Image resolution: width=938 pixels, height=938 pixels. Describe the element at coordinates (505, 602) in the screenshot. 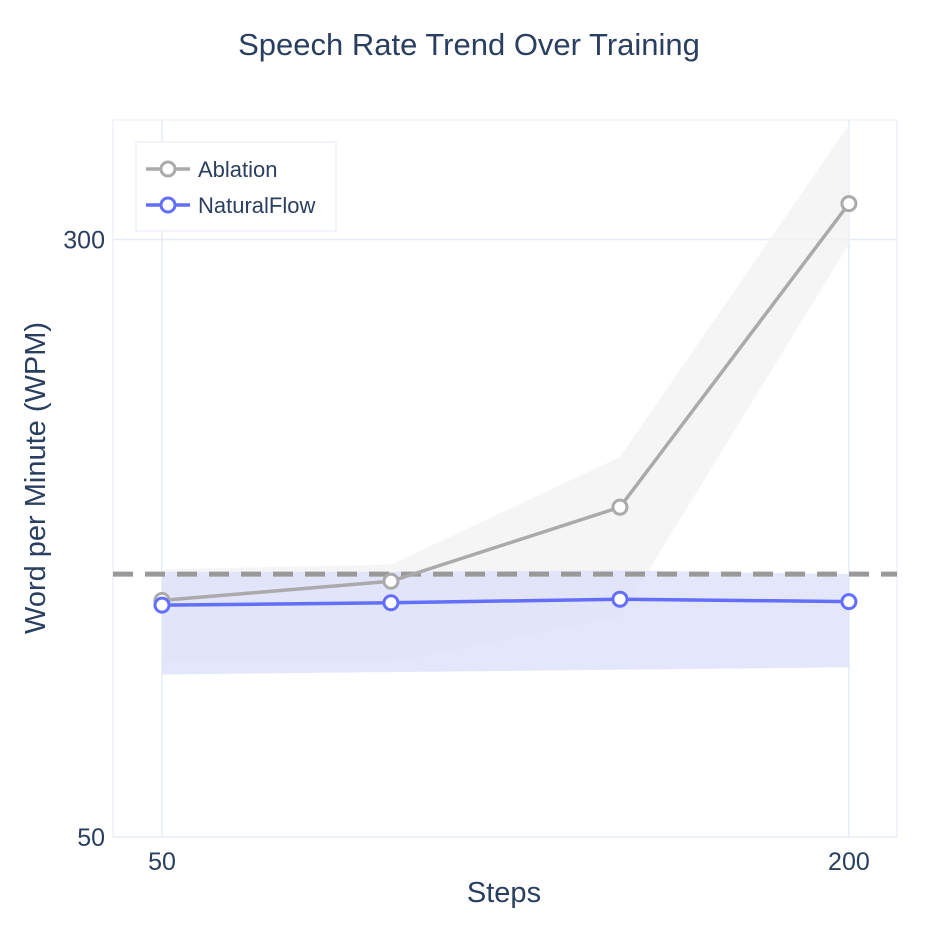

I see `line-naturalflow` at that location.